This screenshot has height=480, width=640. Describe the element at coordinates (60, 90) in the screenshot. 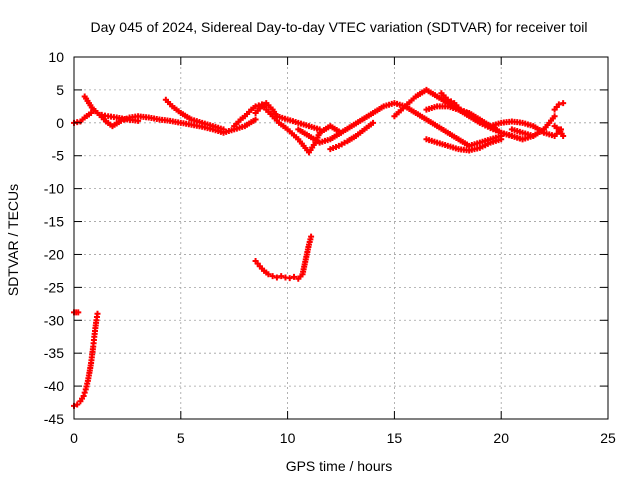

I see `y-tick-label: 5` at that location.